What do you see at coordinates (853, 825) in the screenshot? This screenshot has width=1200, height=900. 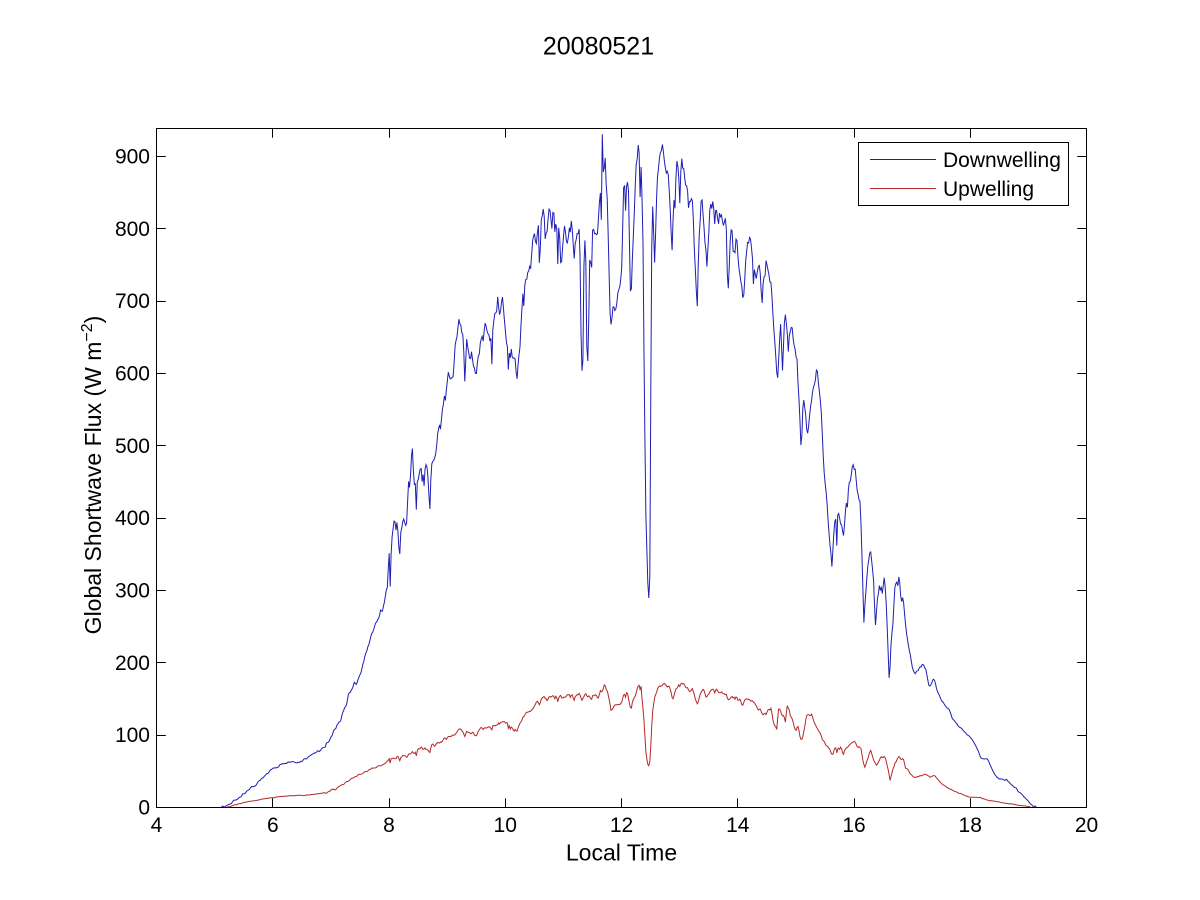 I see `svg-text: 16` at bounding box center [853, 825].